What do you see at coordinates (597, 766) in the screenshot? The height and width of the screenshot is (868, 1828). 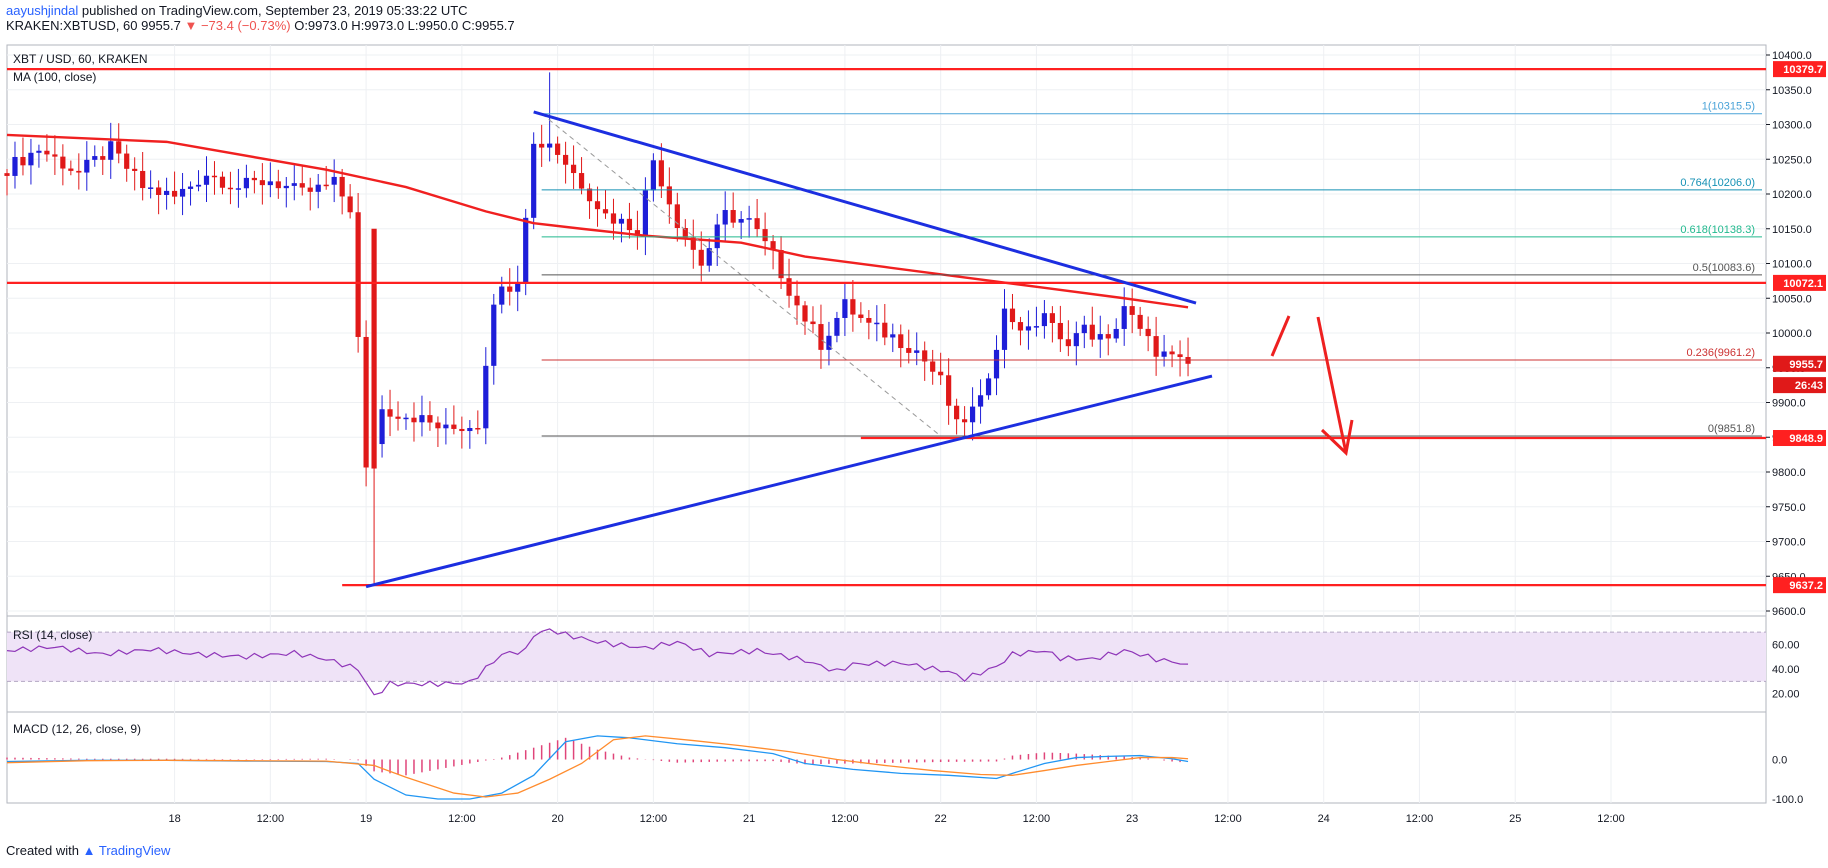 I see `macd-signal-line` at bounding box center [597, 766].